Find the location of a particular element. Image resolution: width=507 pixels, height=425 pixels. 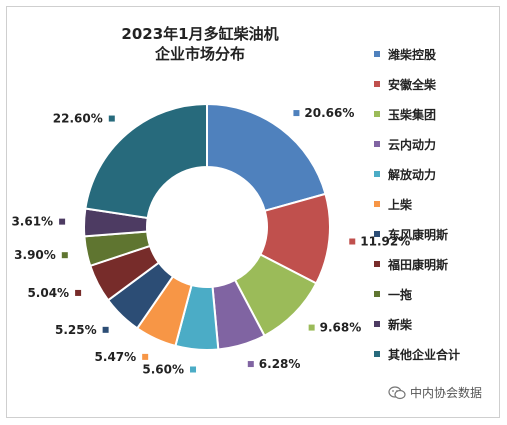

legend-label: 新柴 is located at coordinates (400, 324).